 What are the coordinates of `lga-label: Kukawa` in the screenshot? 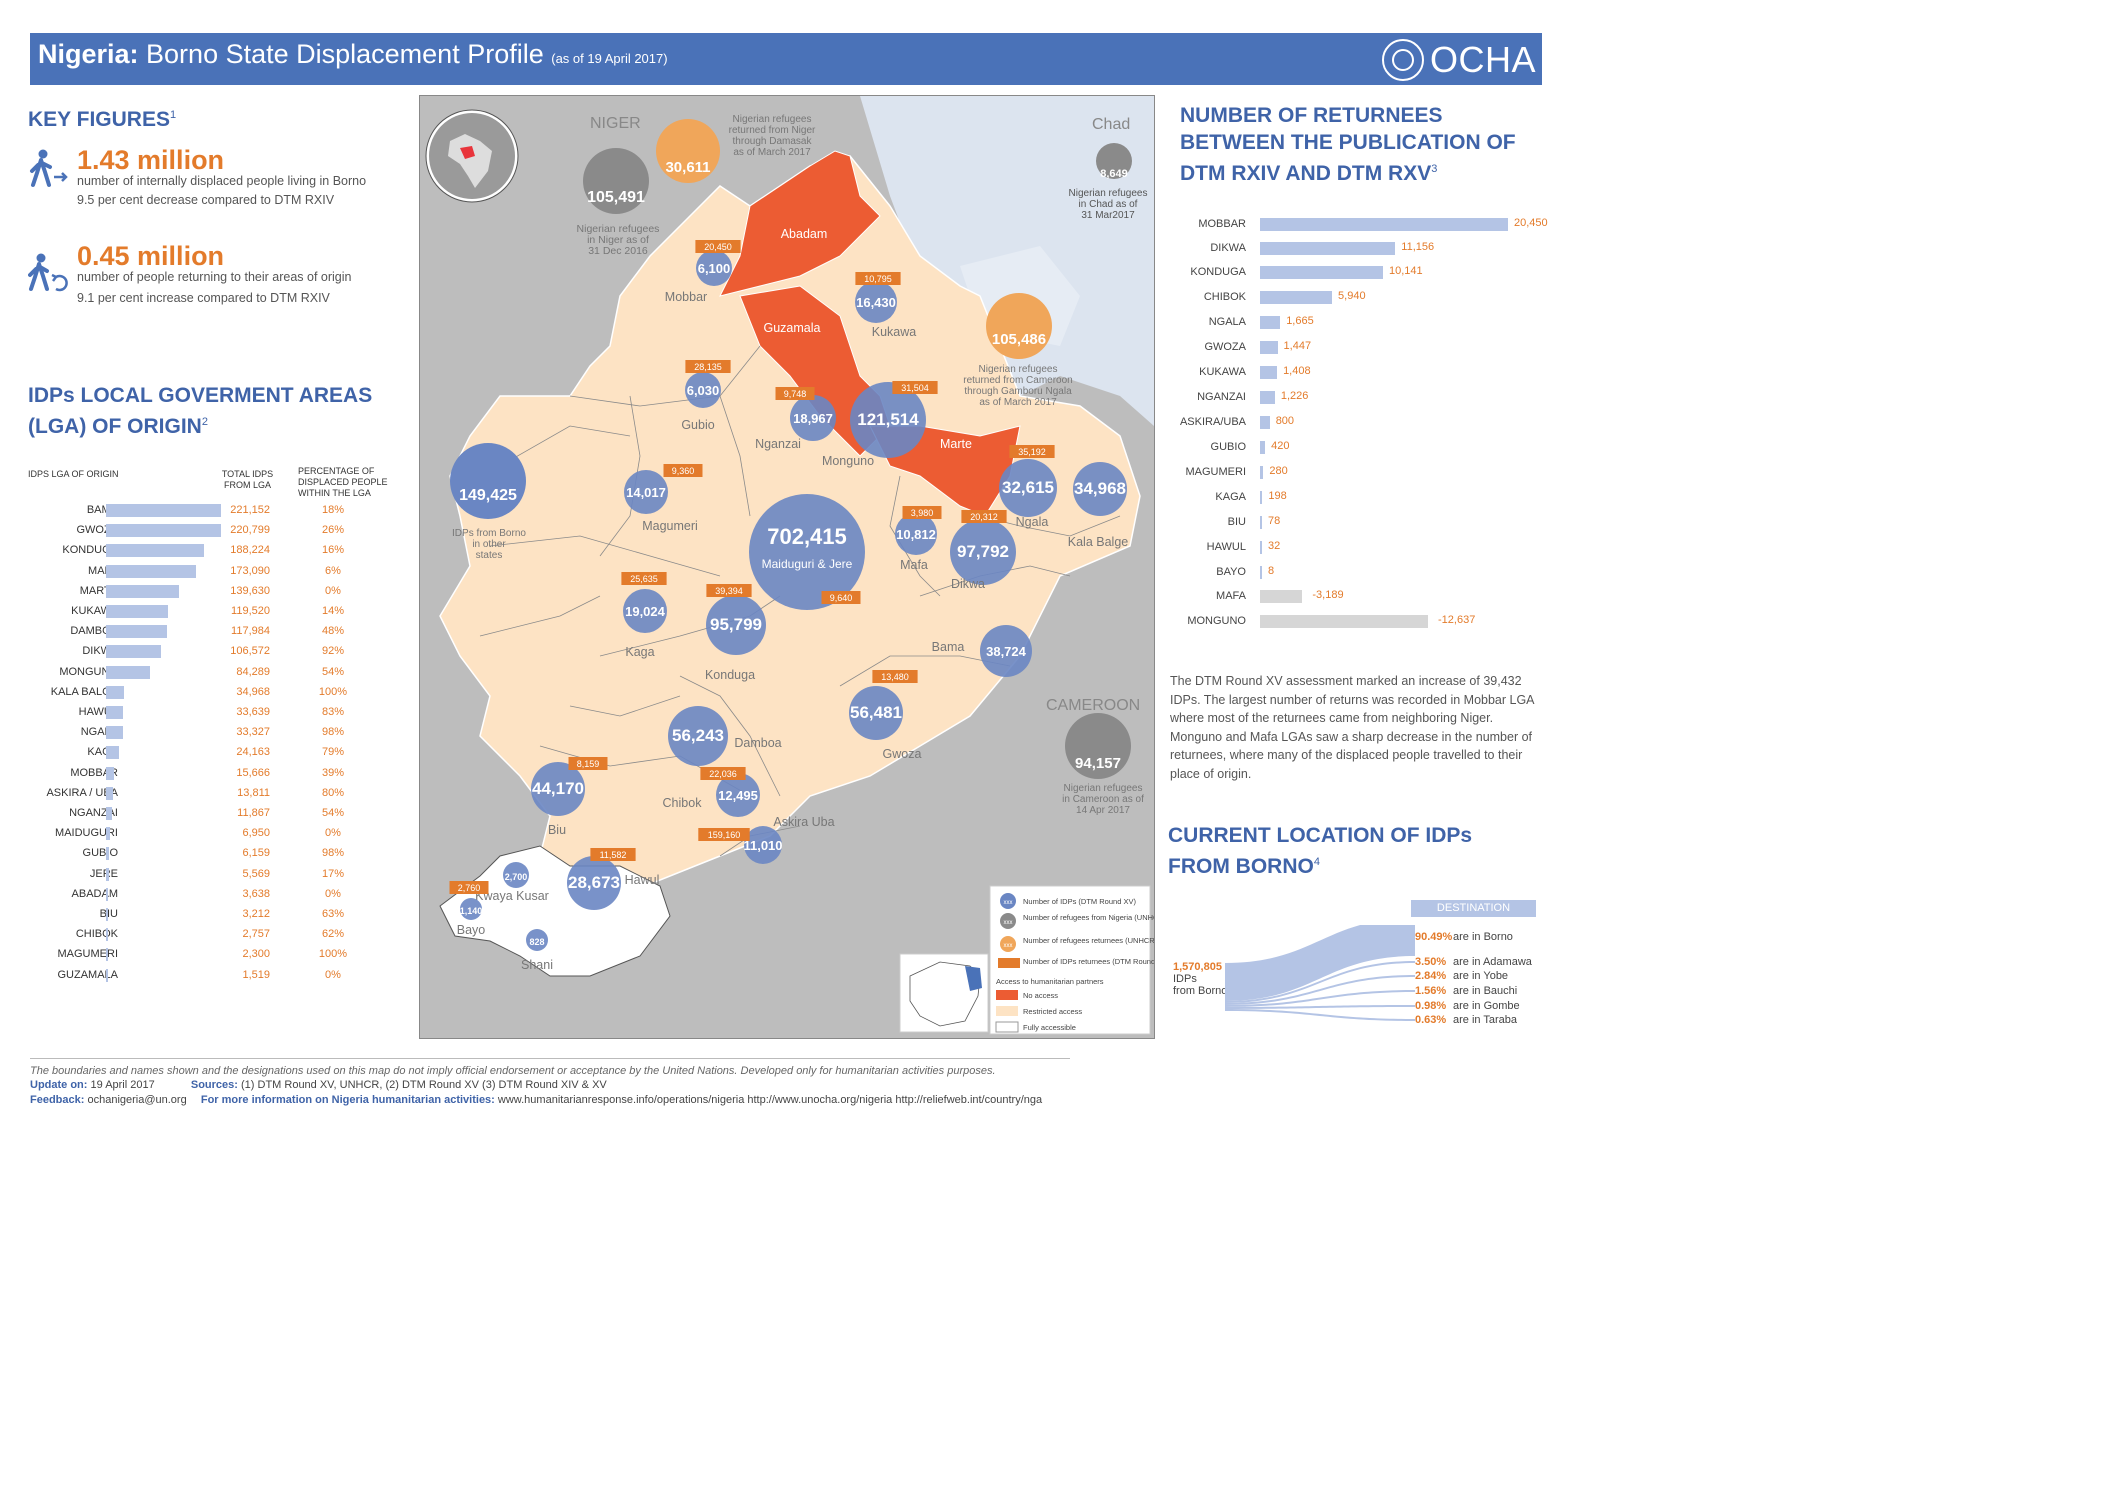 It's located at (894, 332).